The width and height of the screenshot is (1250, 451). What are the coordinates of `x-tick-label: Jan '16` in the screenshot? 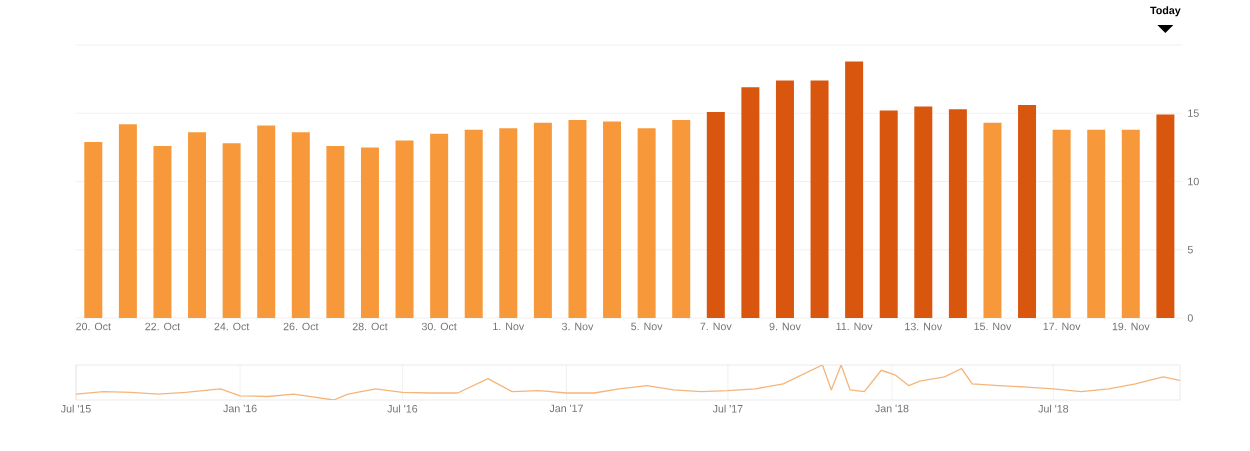 It's located at (240, 408).